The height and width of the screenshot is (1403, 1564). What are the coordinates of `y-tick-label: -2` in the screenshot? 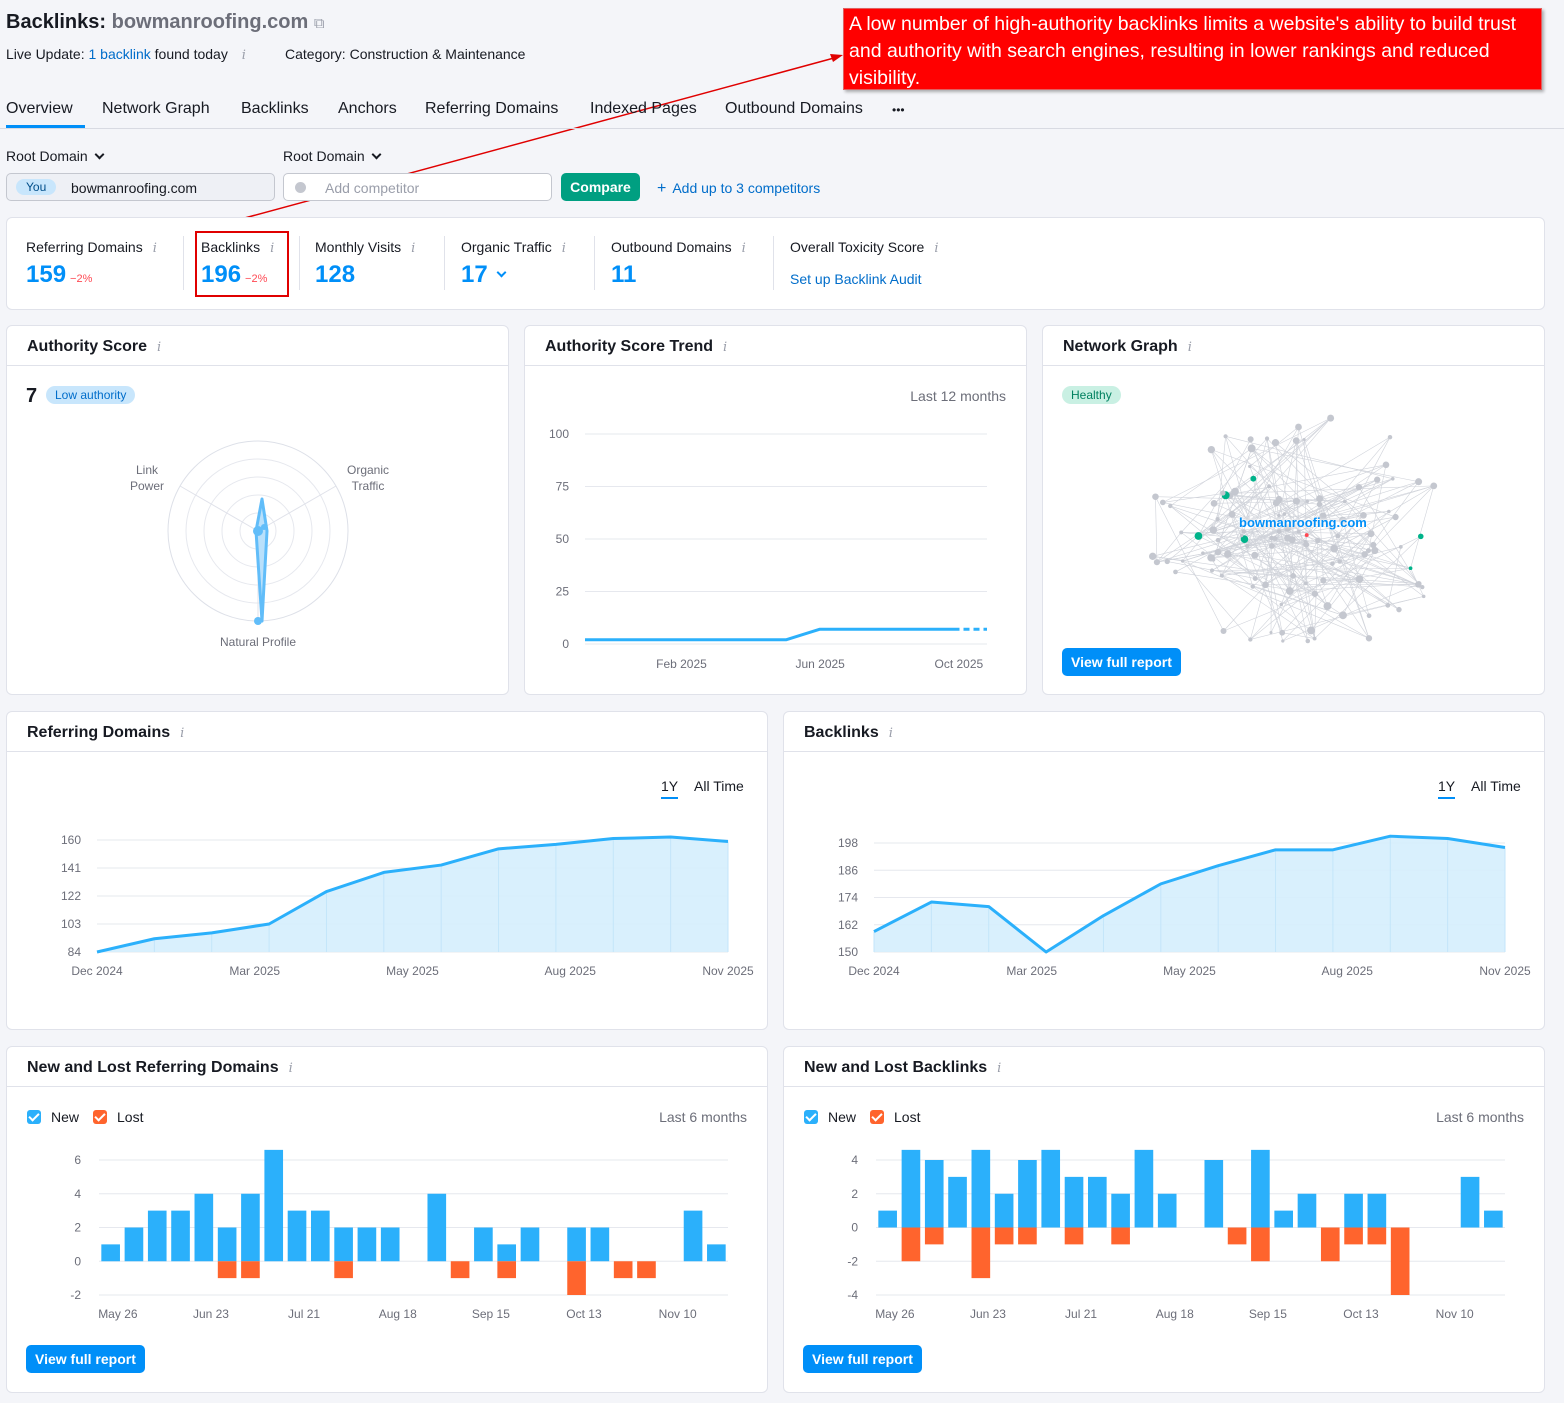 It's located at (852, 1261).